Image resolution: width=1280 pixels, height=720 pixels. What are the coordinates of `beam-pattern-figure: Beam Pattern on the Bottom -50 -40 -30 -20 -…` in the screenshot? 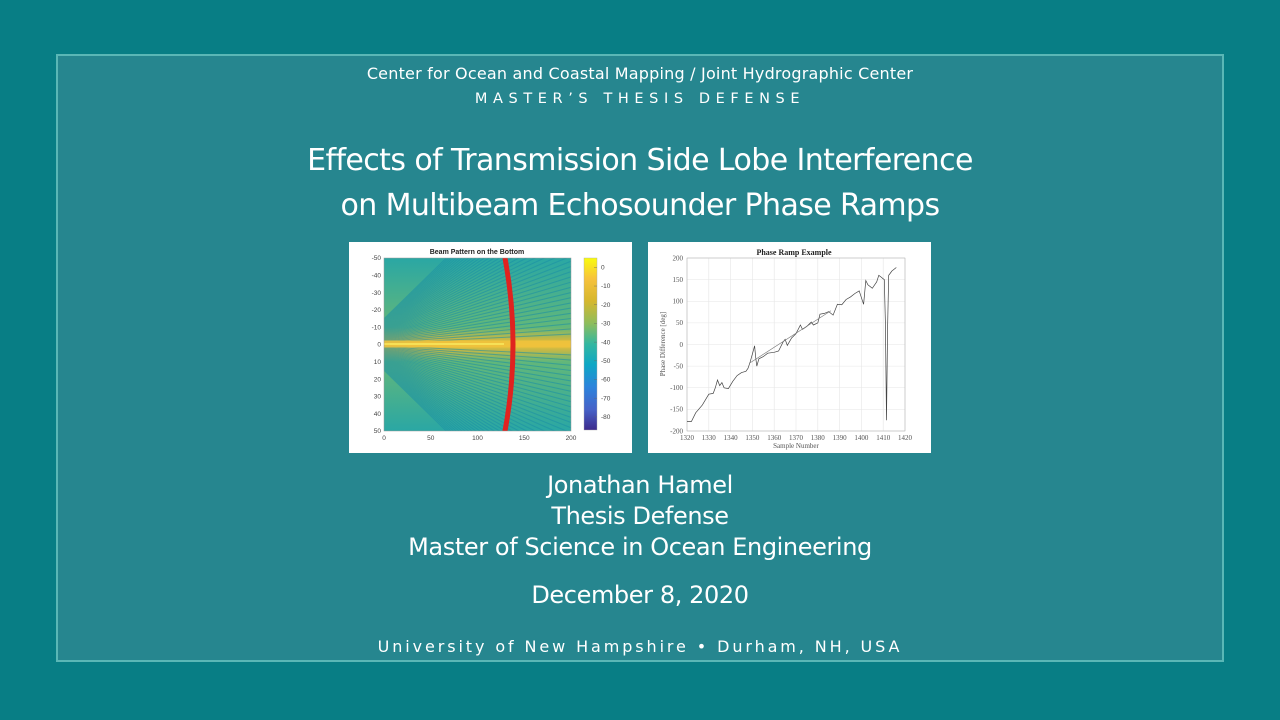 It's located at (490, 347).